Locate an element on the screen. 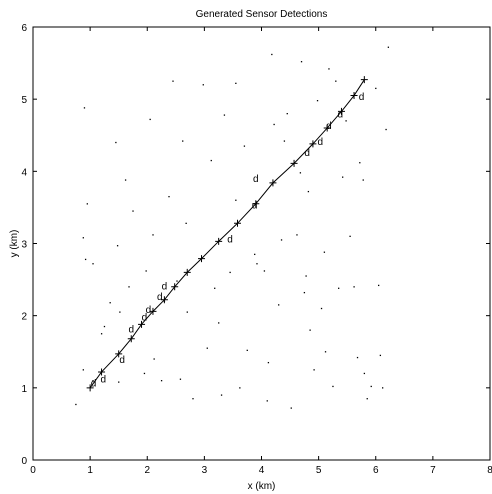 The image size is (492, 494). chart-title: Generated Sensor Detections is located at coordinates (262, 14).